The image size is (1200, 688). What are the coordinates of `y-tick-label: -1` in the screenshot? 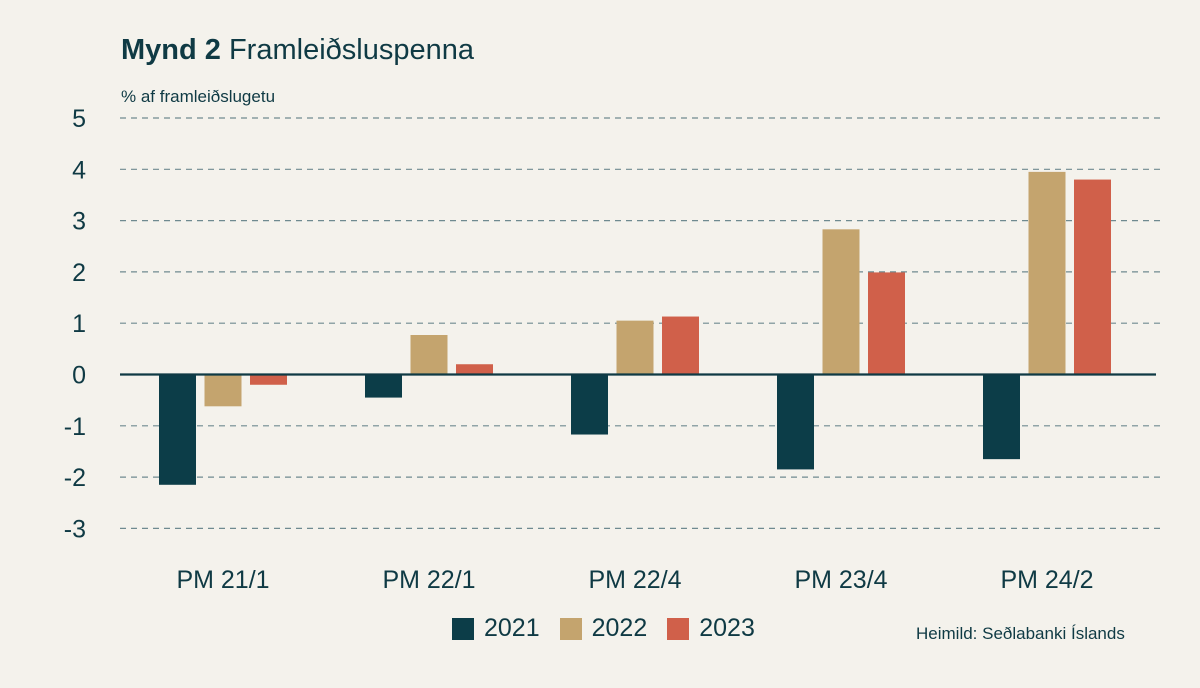 It's located at (75, 427).